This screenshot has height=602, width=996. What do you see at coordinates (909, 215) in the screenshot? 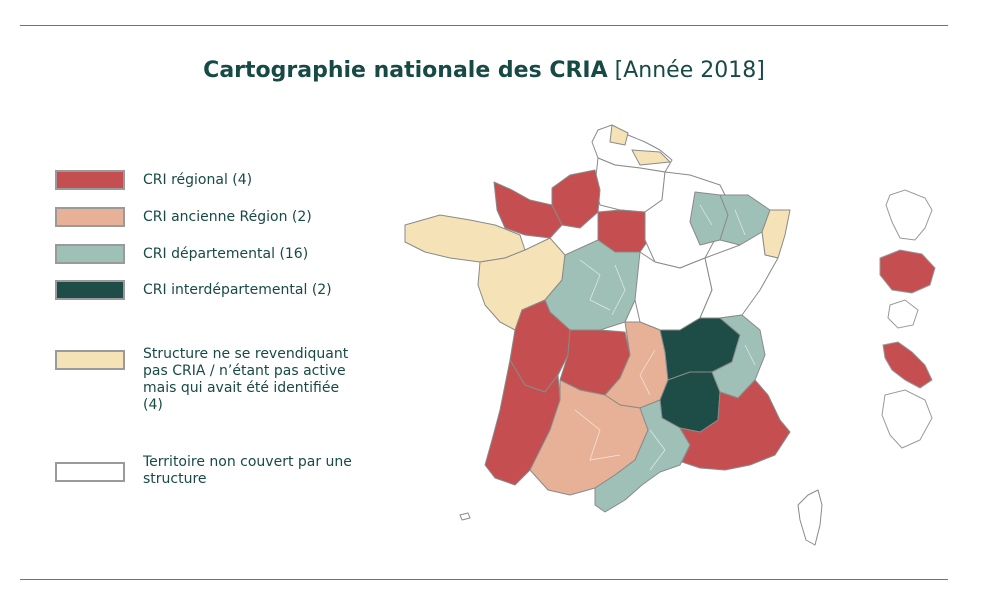
I see `overseas-guyane` at bounding box center [909, 215].